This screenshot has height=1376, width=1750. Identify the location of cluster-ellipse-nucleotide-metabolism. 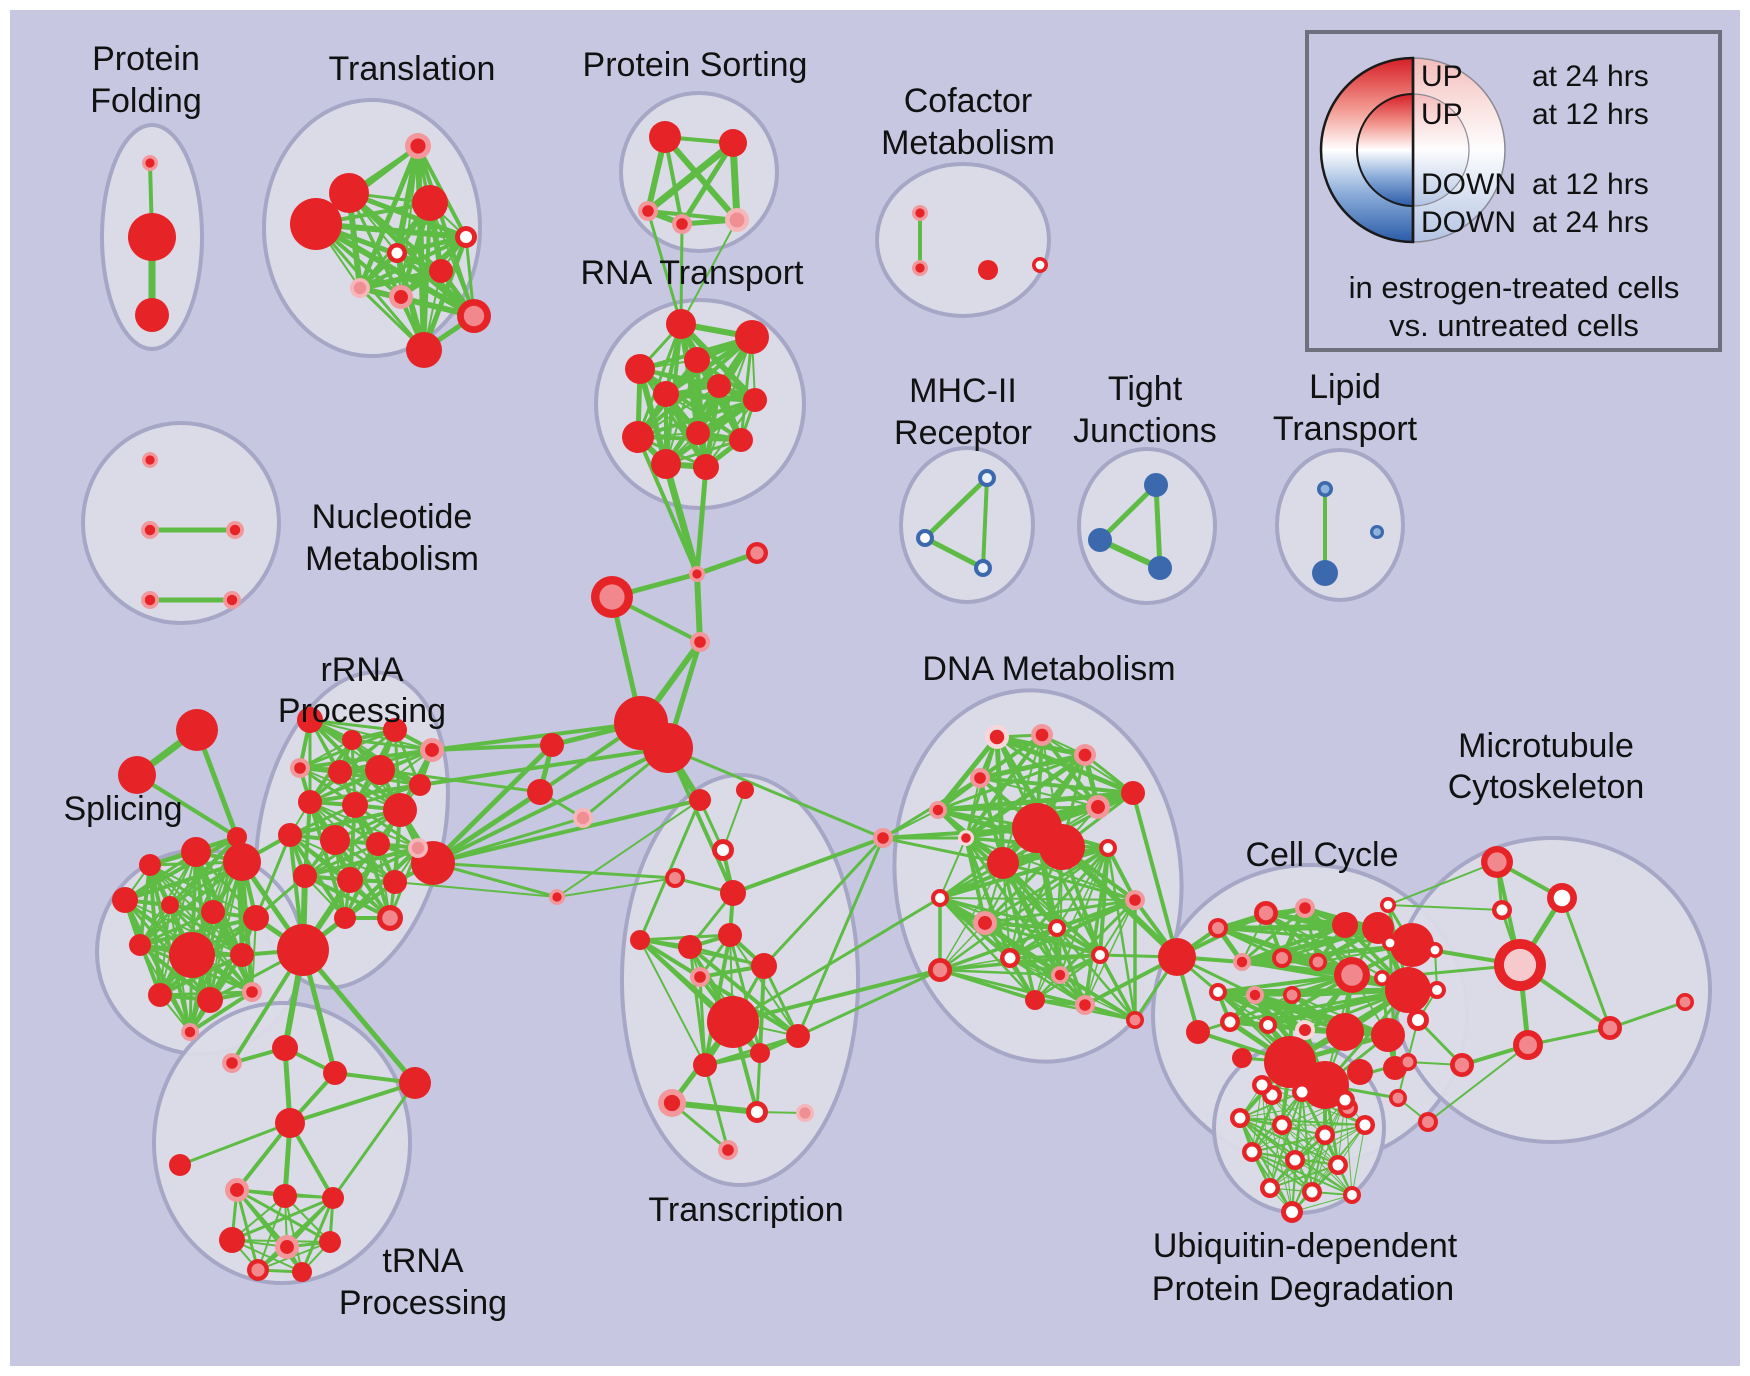
(181, 523).